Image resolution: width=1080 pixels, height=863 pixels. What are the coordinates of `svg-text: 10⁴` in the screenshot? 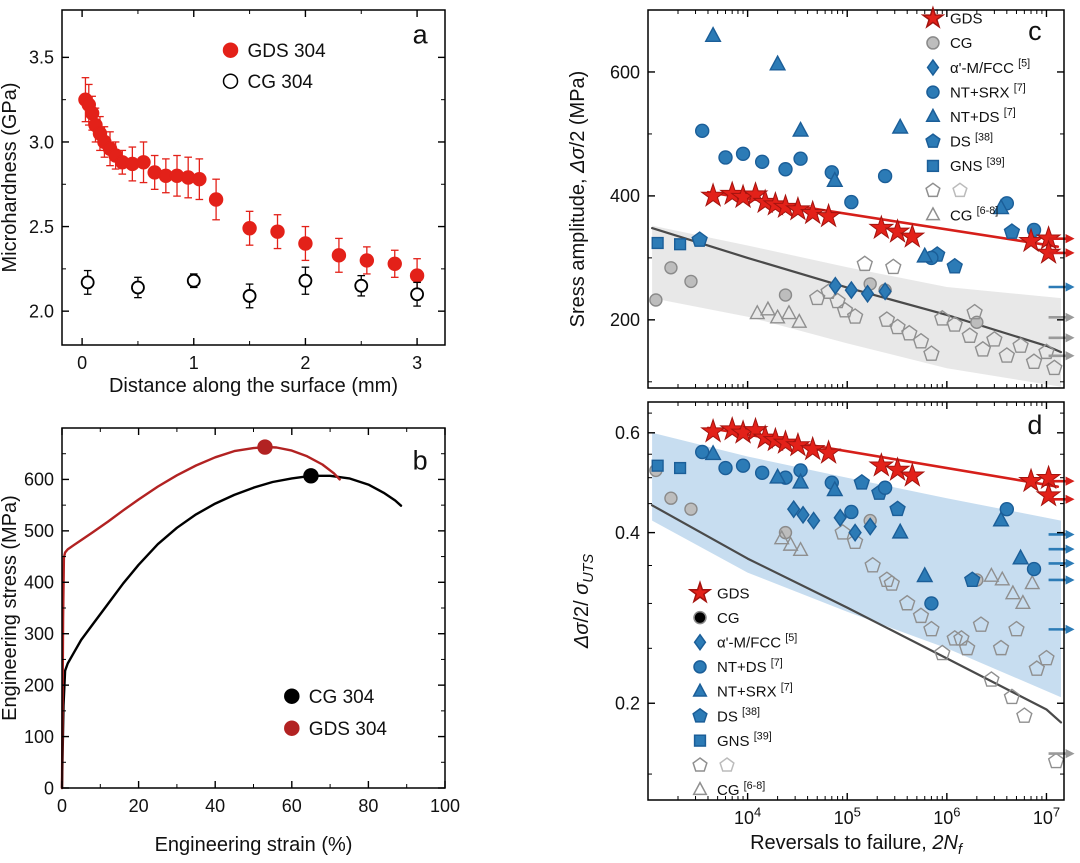 It's located at (747, 816).